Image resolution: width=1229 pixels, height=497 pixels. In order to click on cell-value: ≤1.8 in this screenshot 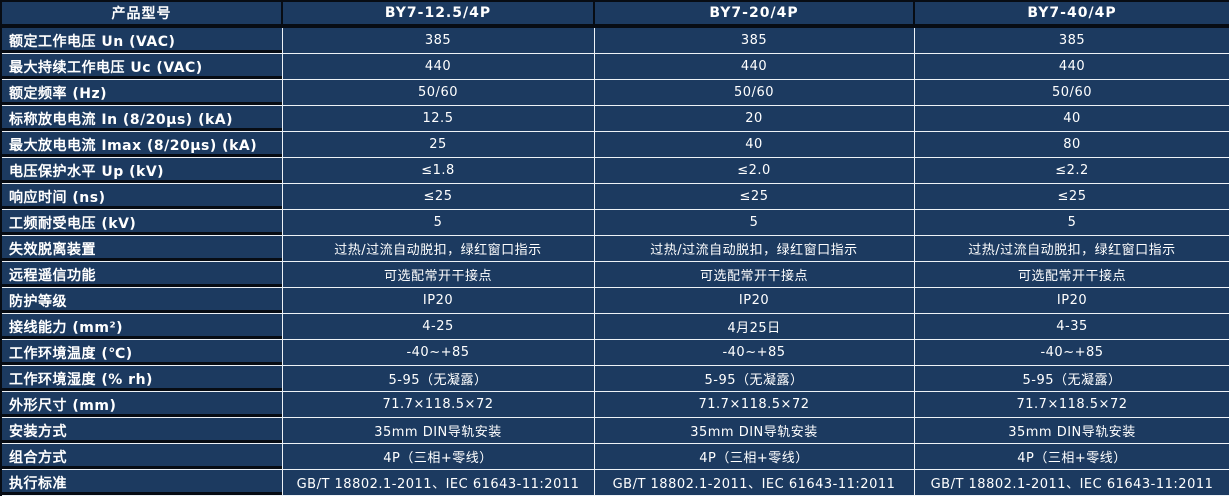, I will do `click(438, 170)`.